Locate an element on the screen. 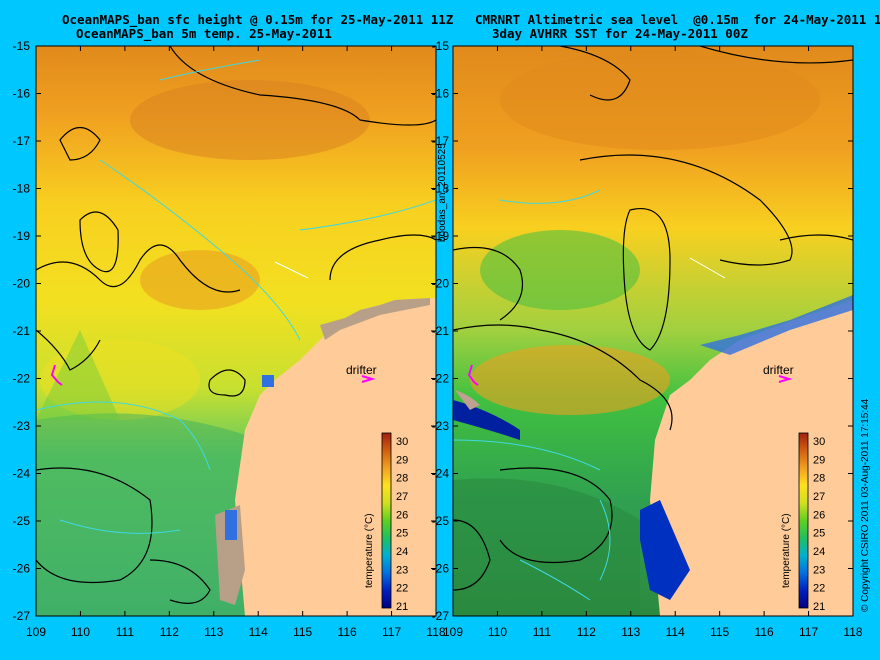 The image size is (880, 660). left-drifter-label: drifter is located at coordinates (361, 370).